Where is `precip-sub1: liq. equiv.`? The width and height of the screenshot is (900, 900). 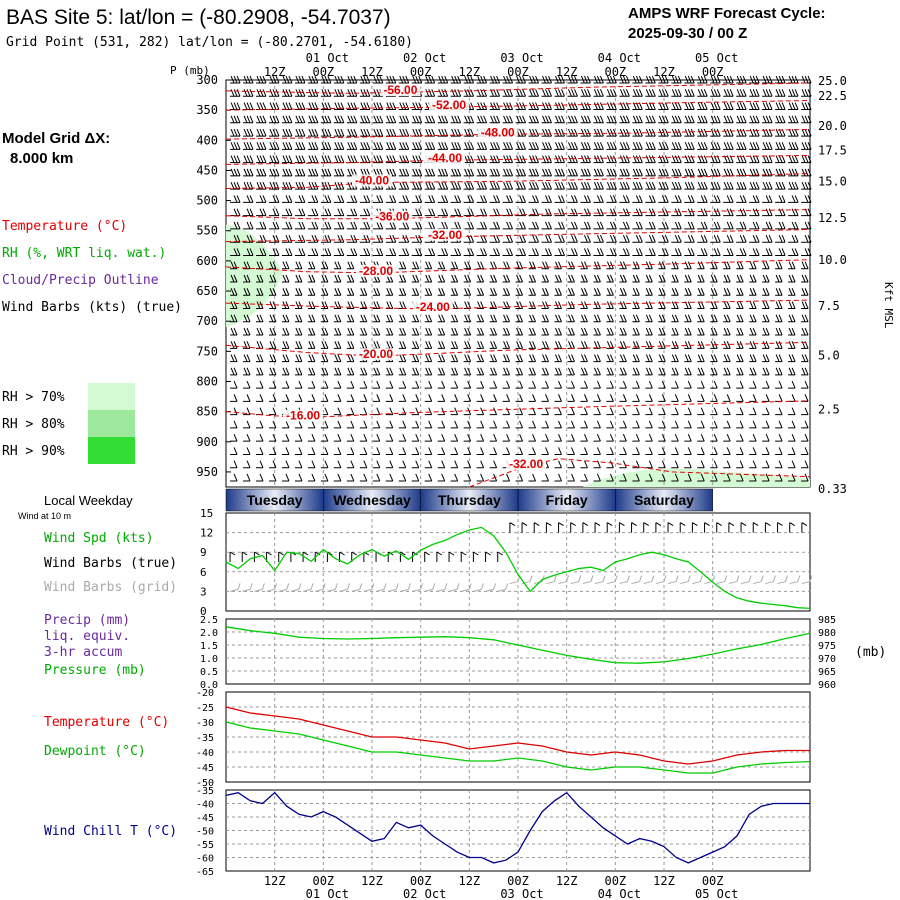 precip-sub1: liq. equiv. is located at coordinates (87, 636).